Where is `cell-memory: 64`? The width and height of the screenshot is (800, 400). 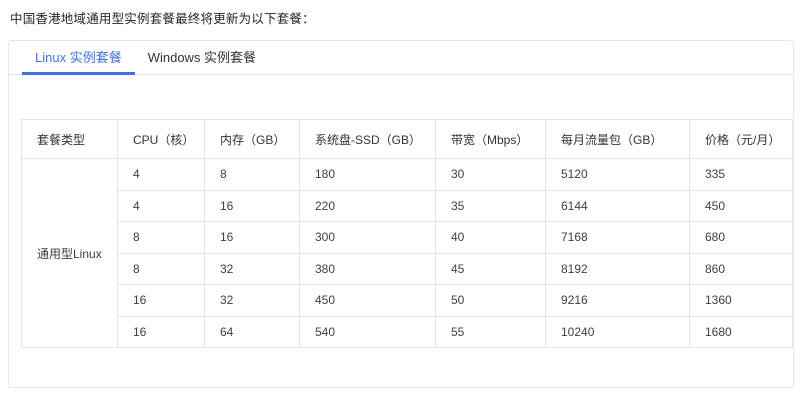
cell-memory: 64 is located at coordinates (252, 331).